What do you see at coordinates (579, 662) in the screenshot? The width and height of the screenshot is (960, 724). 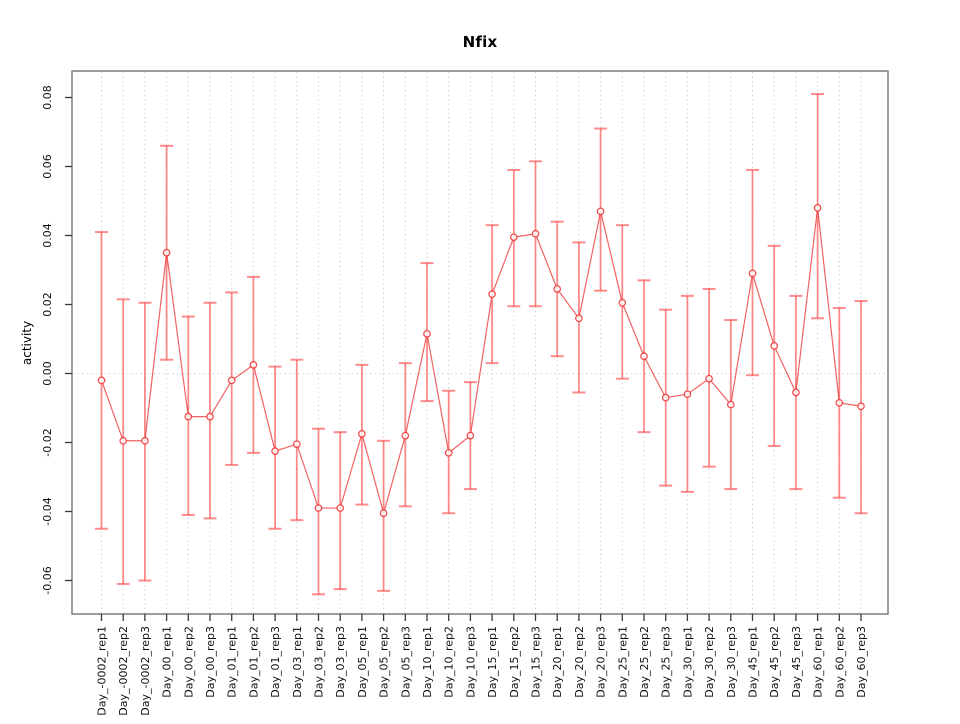 I see `x-tick-label: Day_20_rep2` at bounding box center [579, 662].